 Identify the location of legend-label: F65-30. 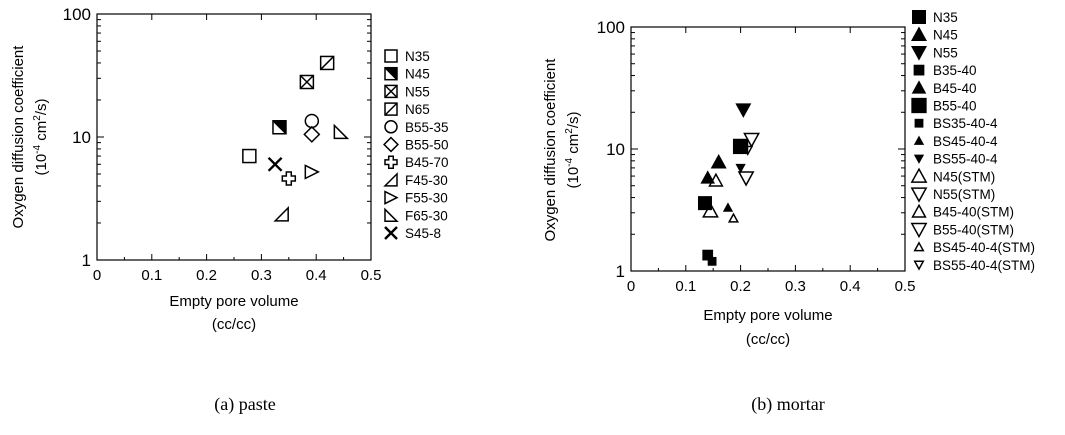
(426, 215).